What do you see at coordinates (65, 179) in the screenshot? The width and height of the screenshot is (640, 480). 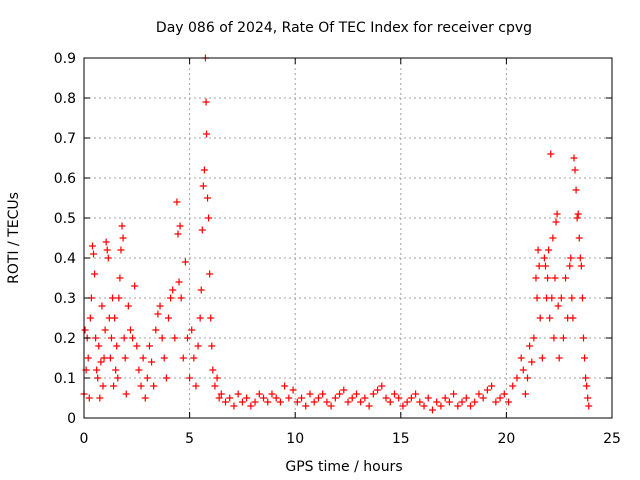 I see `y-tick-label: 0.6` at bounding box center [65, 179].